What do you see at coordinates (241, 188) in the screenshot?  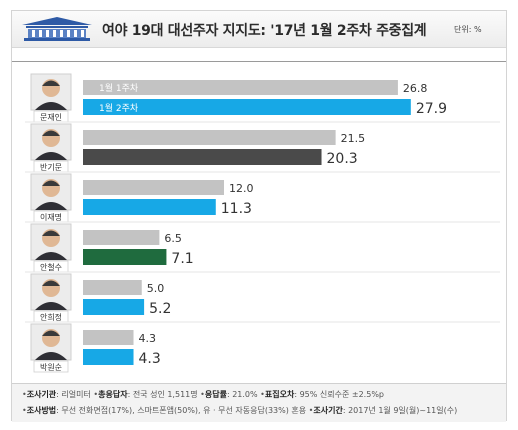 I see `value-label-prev: 12.0` at bounding box center [241, 188].